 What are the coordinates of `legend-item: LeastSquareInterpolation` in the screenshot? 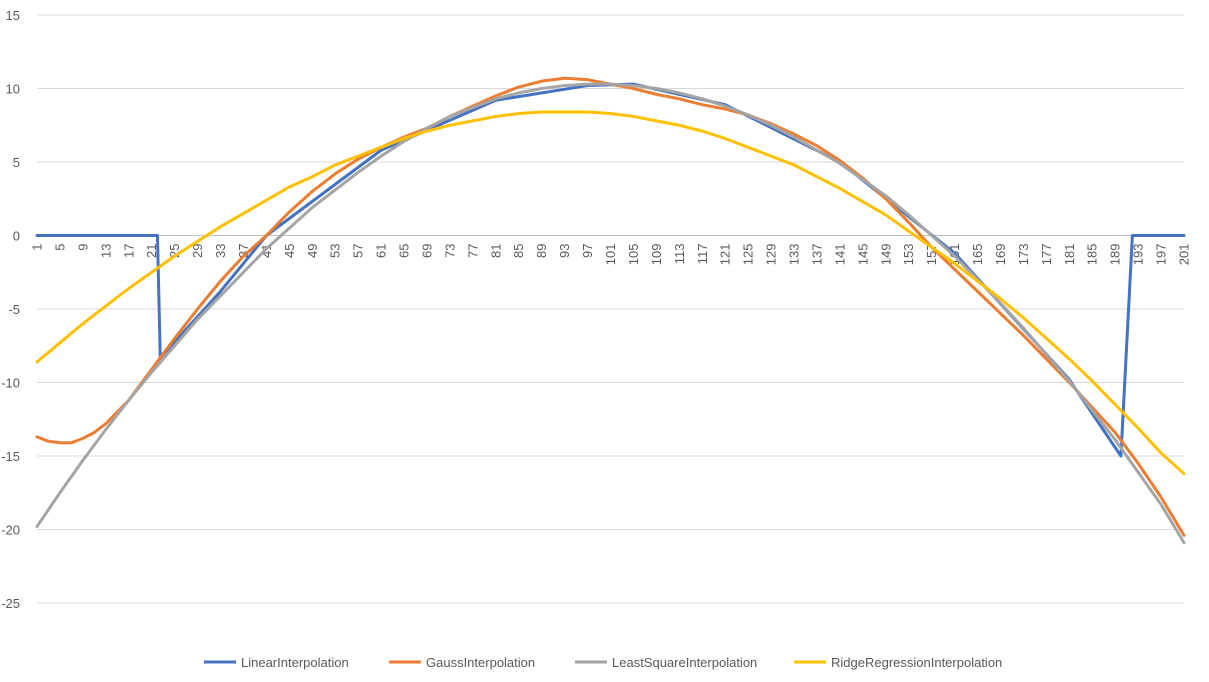 It's located at (666, 662).